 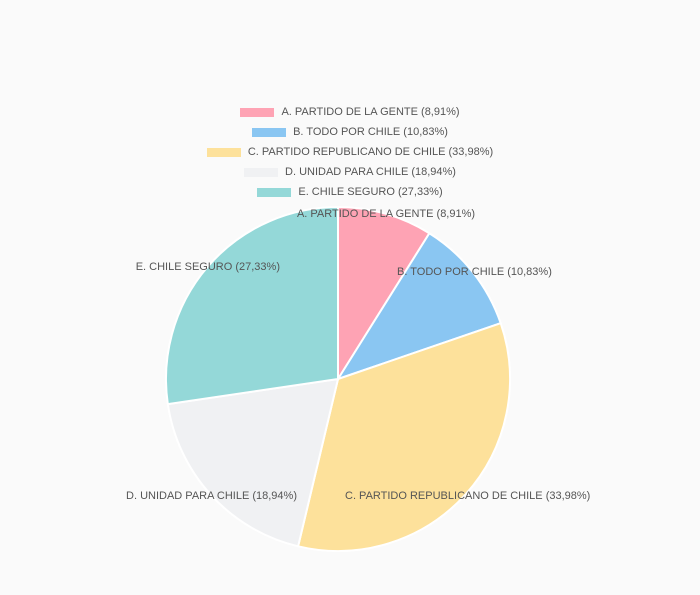 What do you see at coordinates (467, 496) in the screenshot?
I see `slice-label-c: C. PARTIDO REPUBLICANO DE CHILE (33,98%)` at bounding box center [467, 496].